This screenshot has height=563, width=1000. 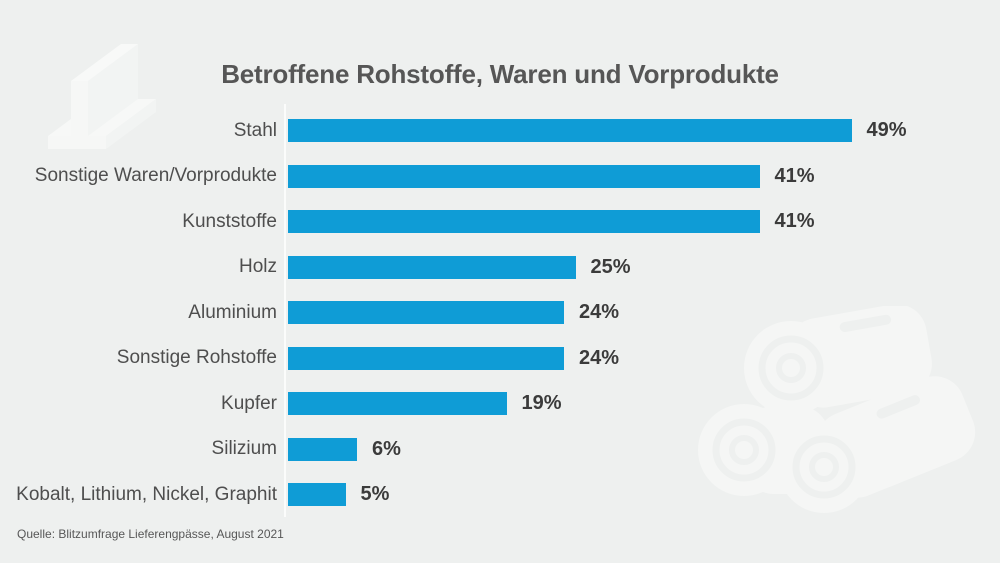 I want to click on bar-wrap: 19%, so click(x=425, y=404).